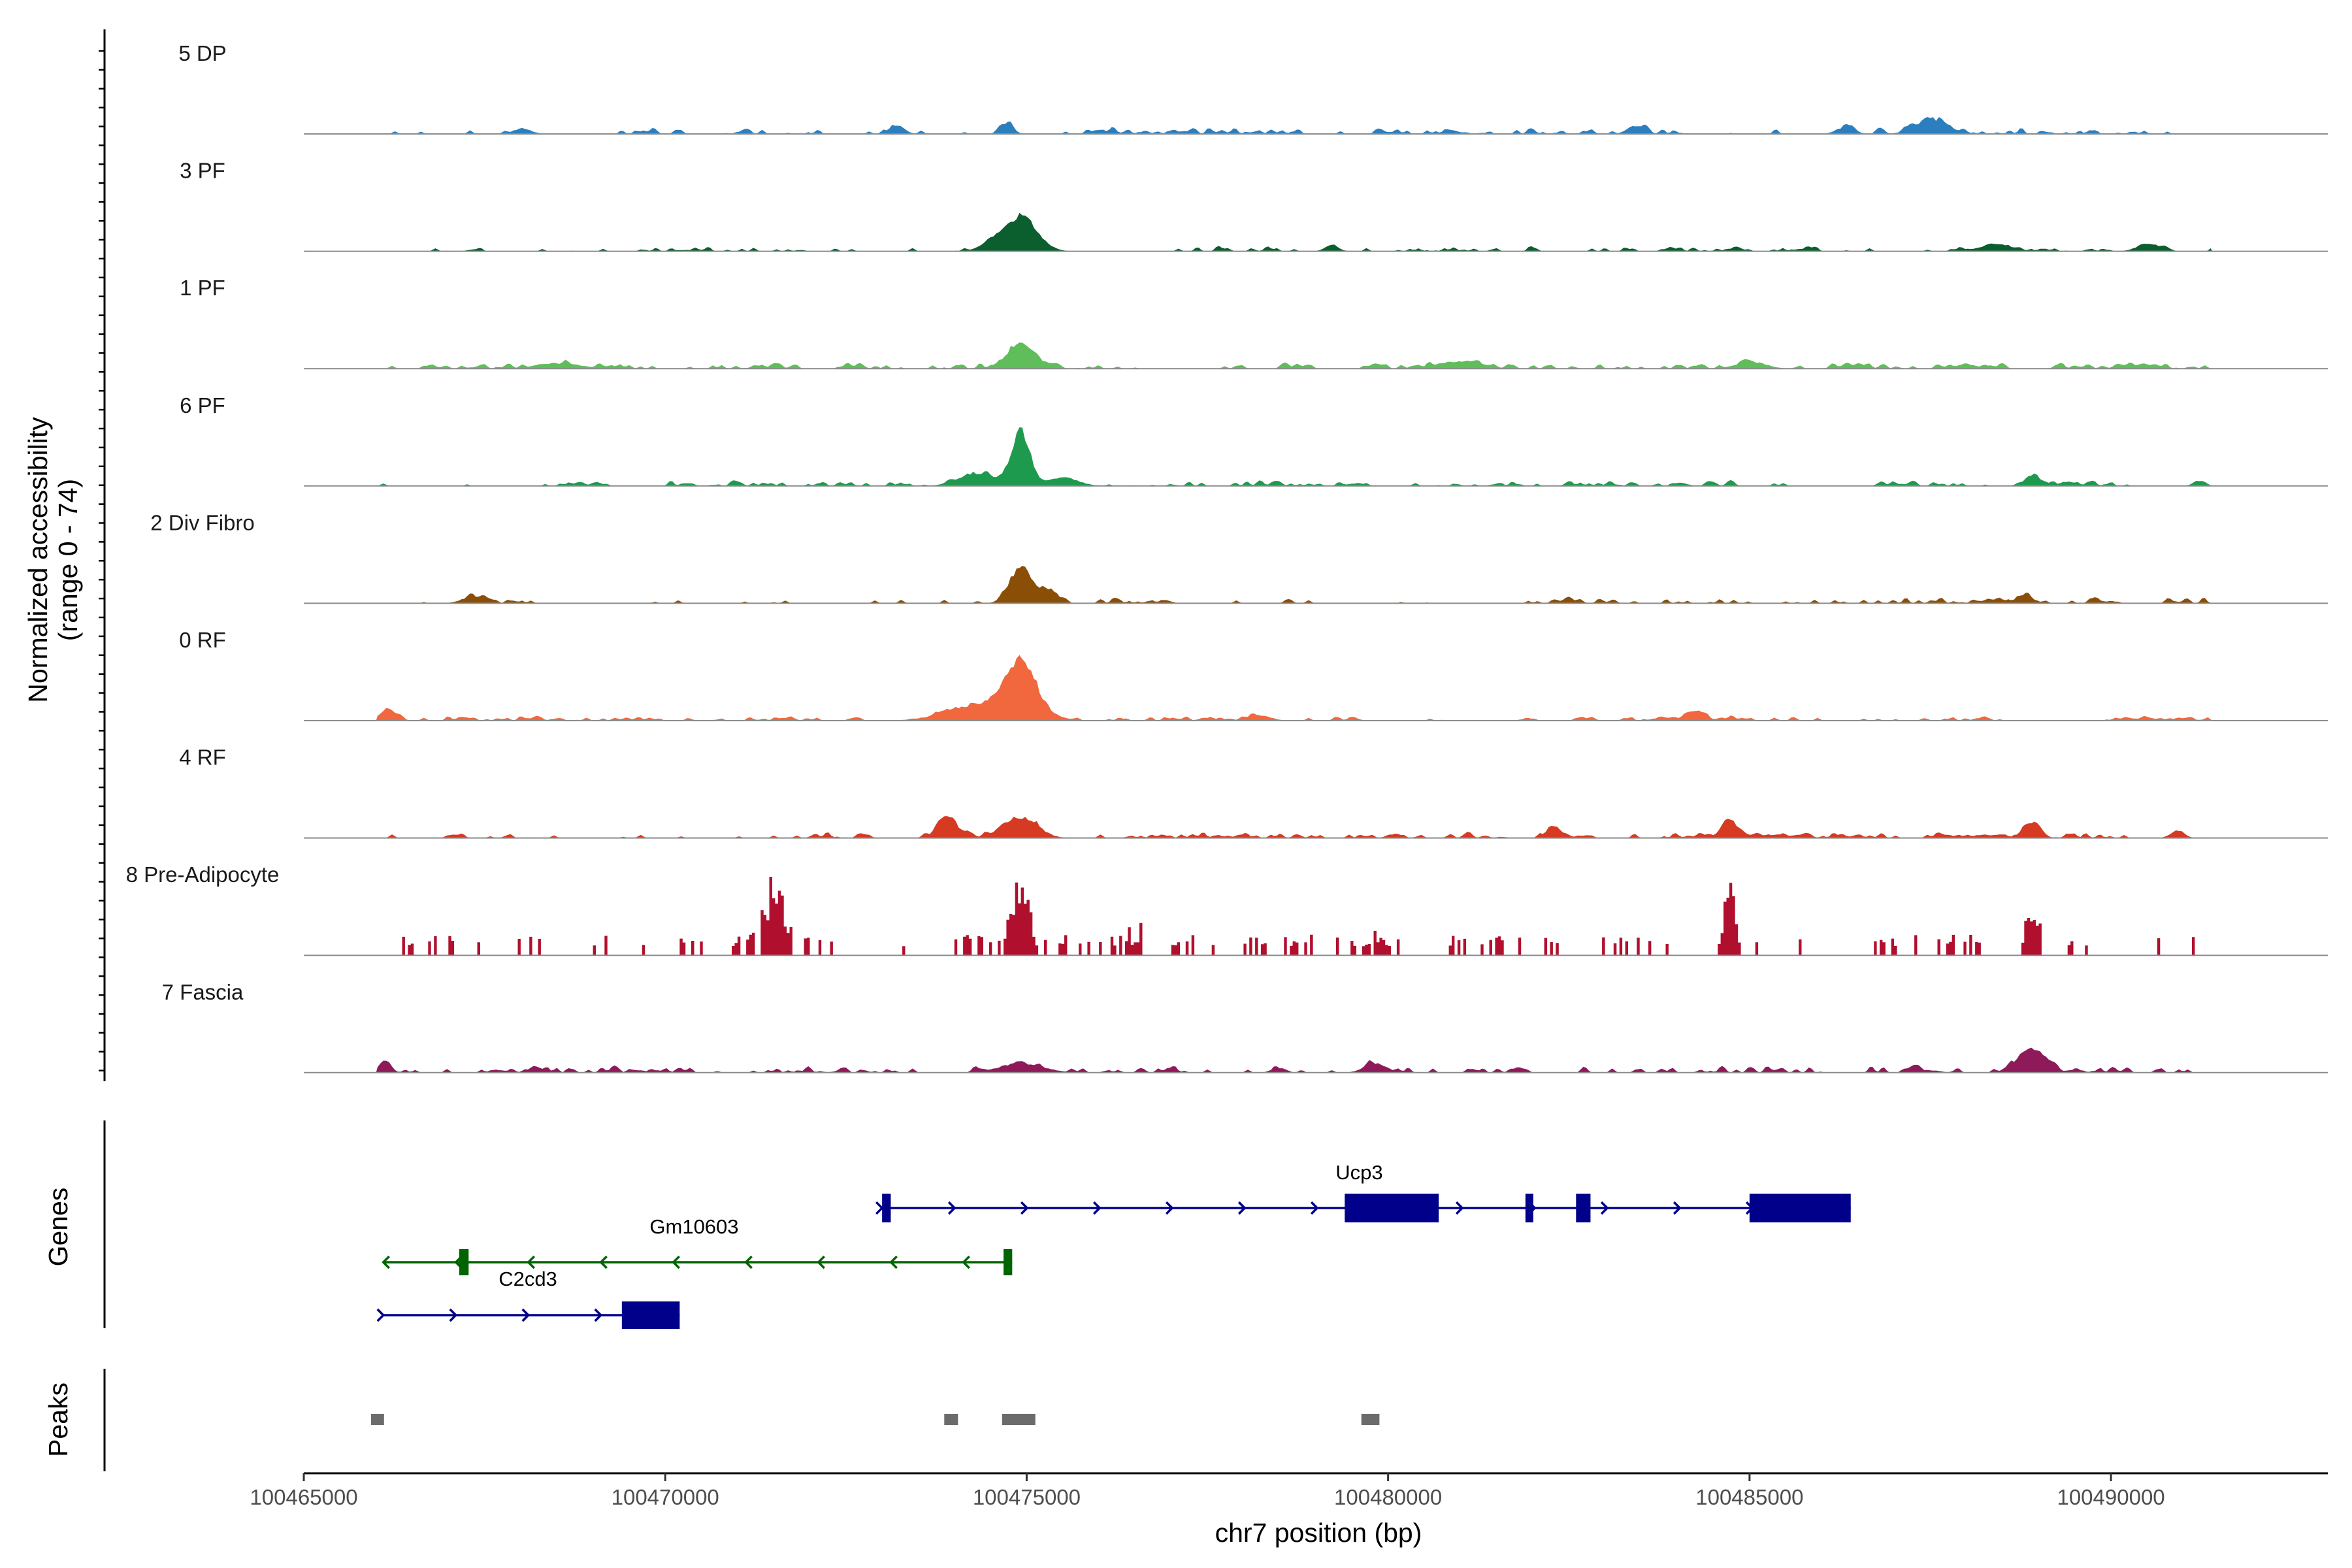 The height and width of the screenshot is (1568, 2352). Describe the element at coordinates (202, 757) in the screenshot. I see `track-label: 4 RF` at that location.